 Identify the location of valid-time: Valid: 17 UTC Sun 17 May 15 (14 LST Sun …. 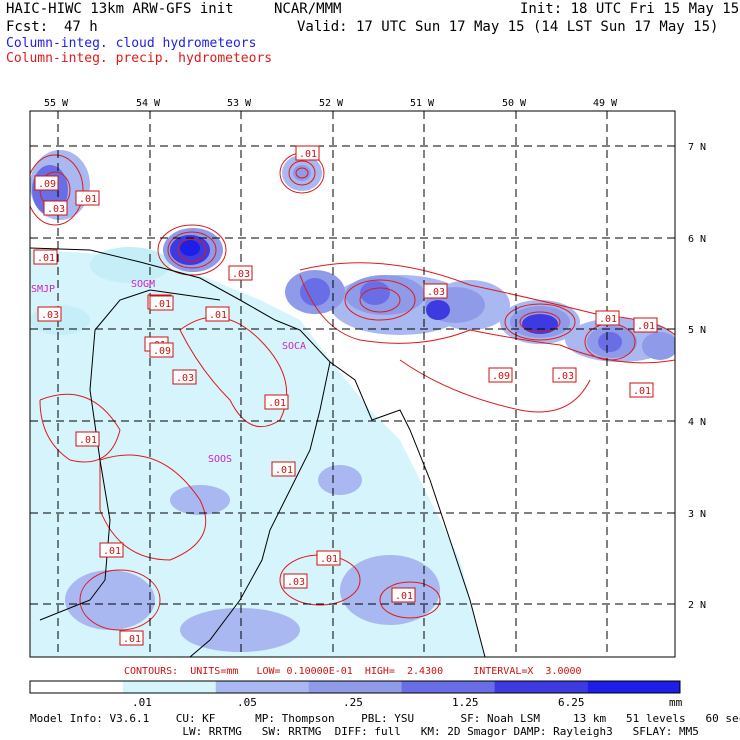
(508, 27).